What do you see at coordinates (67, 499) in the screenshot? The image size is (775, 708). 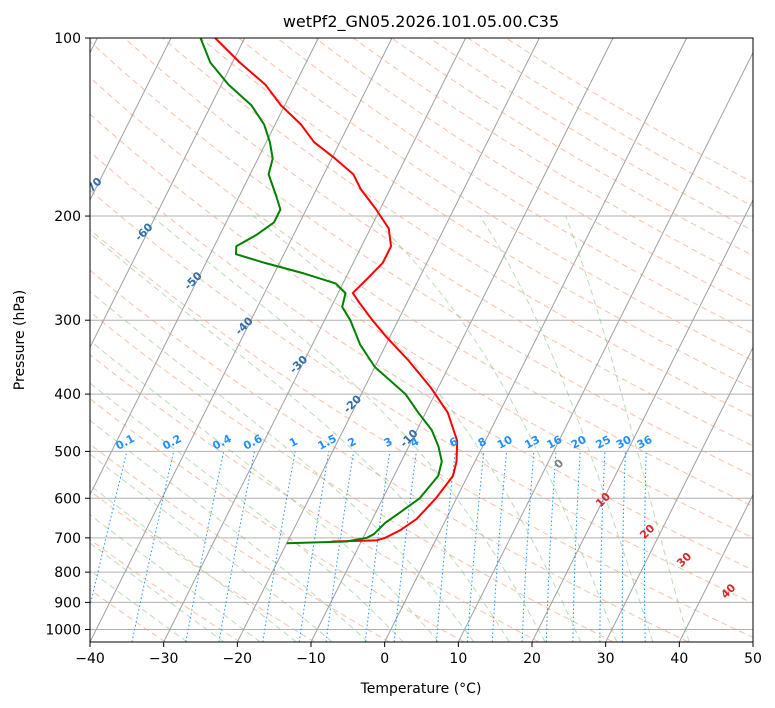 I see `y-tick-label: 600` at bounding box center [67, 499].